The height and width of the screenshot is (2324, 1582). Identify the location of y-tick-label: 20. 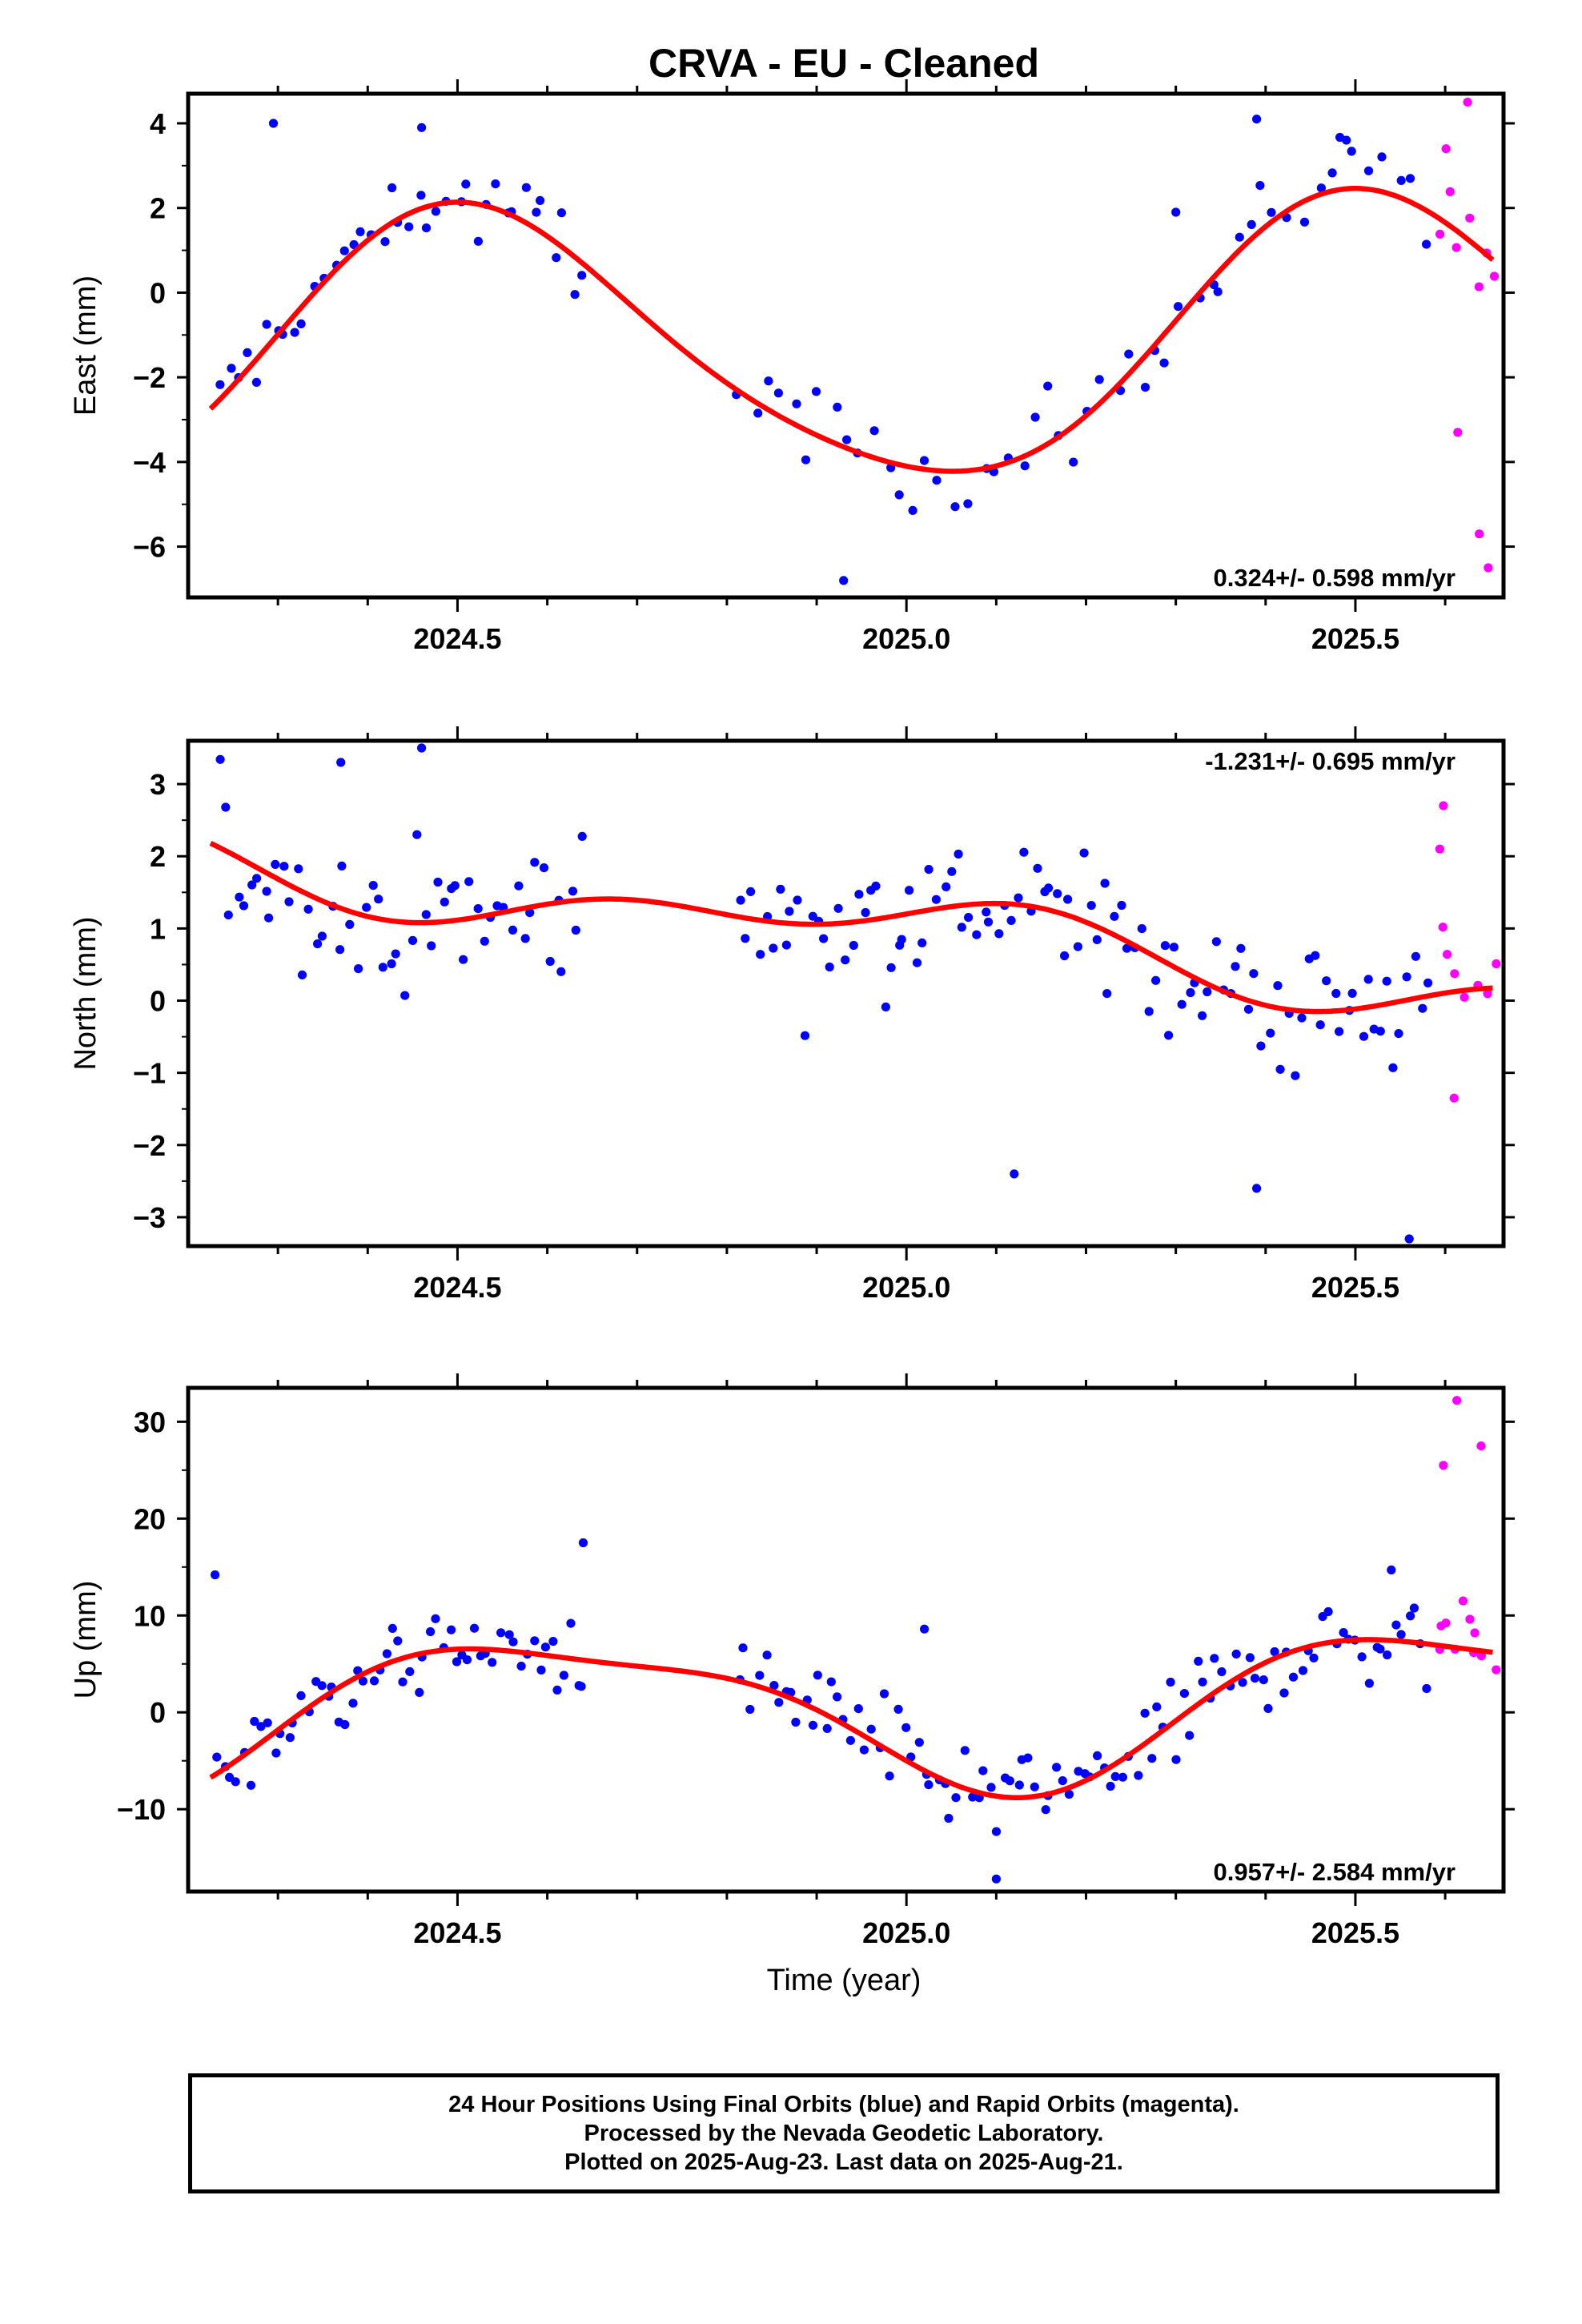
(150, 1518).